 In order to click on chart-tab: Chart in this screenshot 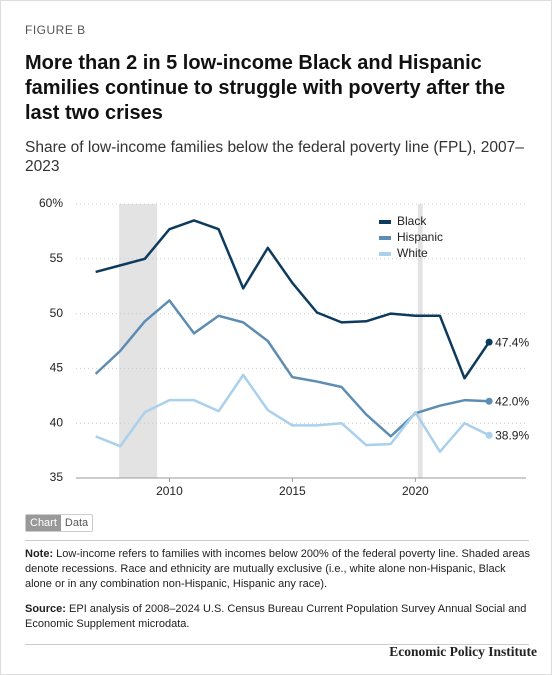, I will do `click(43, 523)`.